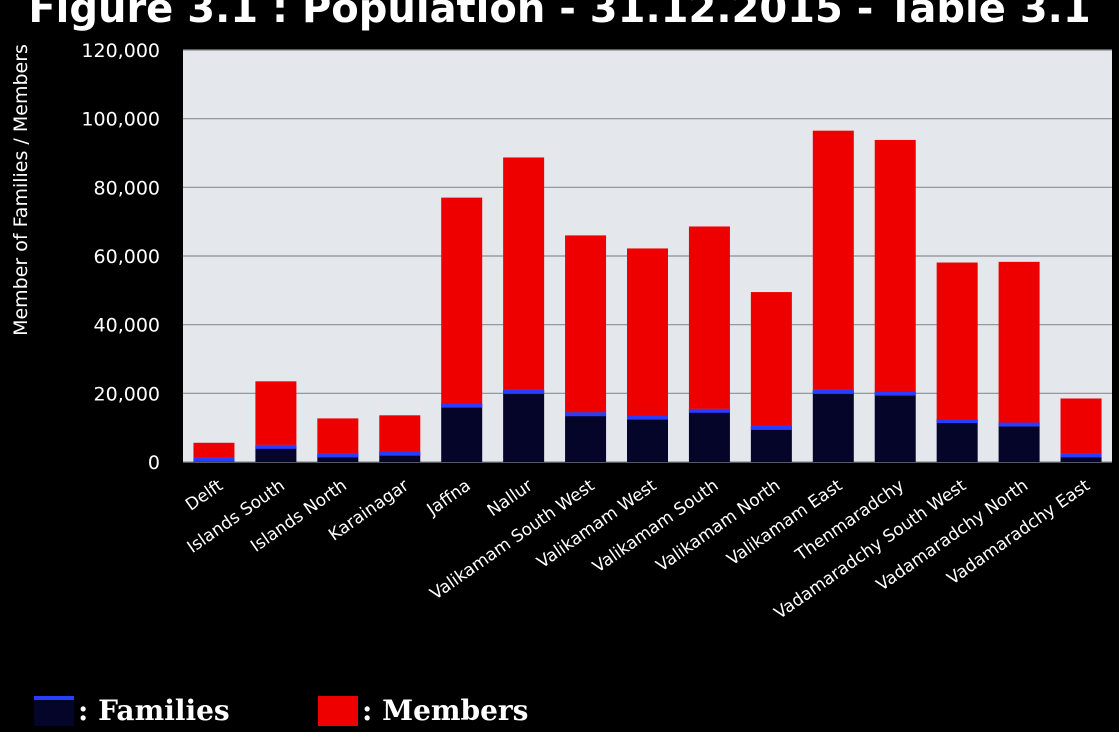  Describe the element at coordinates (120, 51) in the screenshot. I see `y-tick-label: 120,000` at that location.